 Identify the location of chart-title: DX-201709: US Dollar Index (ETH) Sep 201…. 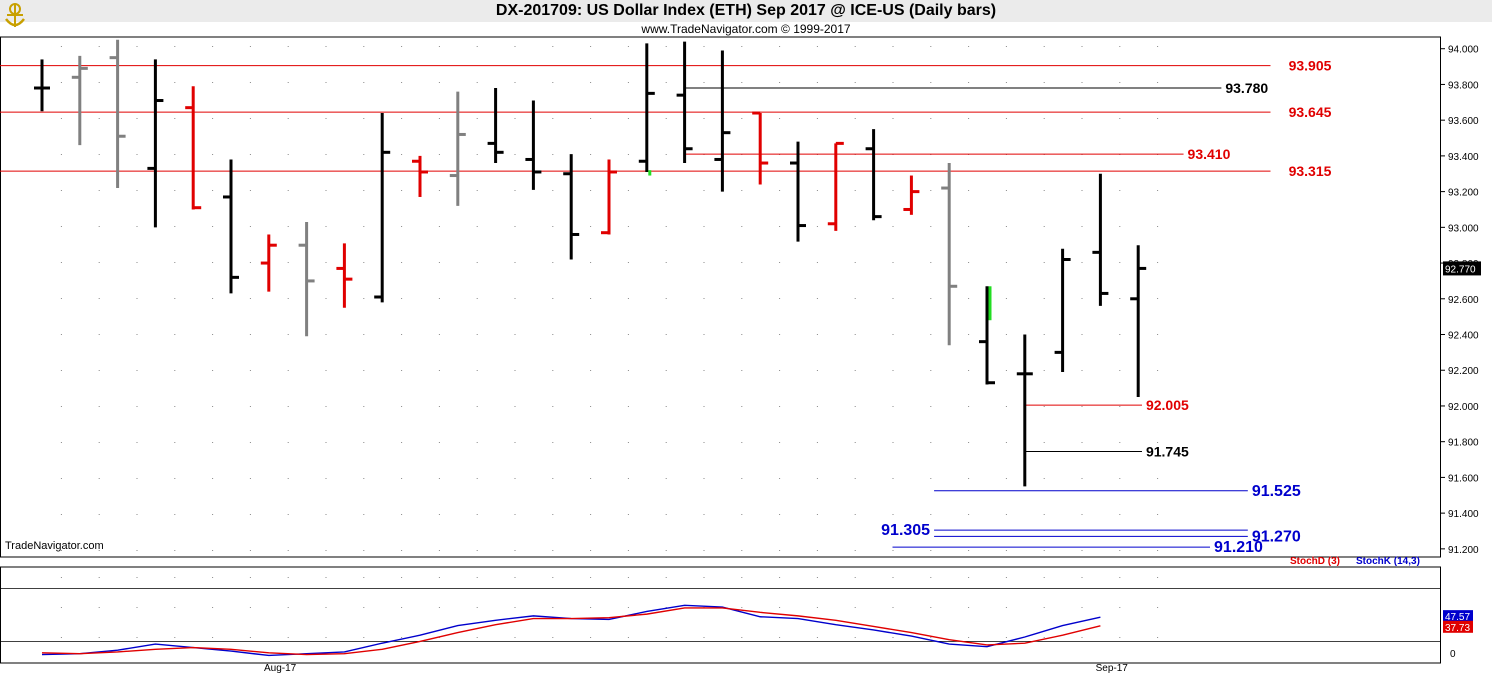
(746, 10).